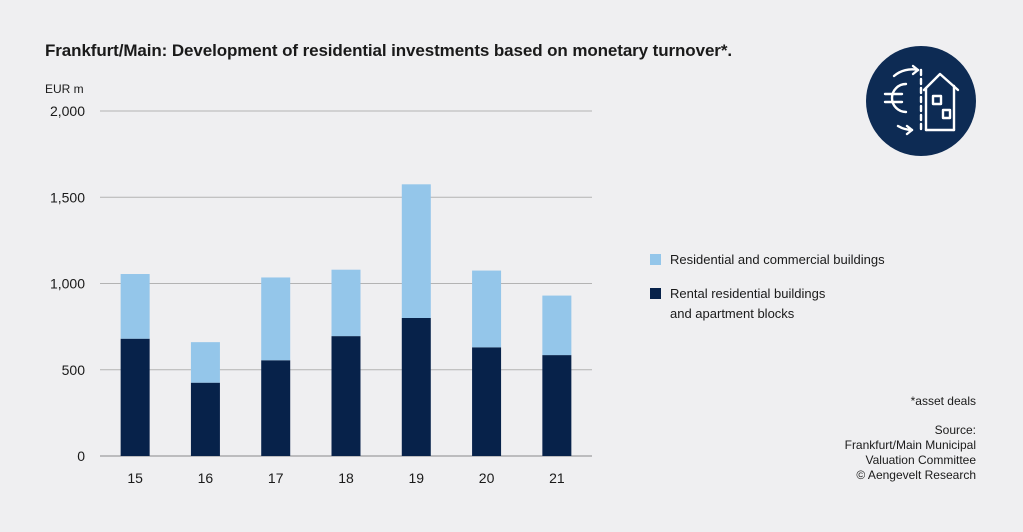  I want to click on x-tick-label: 15, so click(135, 478).